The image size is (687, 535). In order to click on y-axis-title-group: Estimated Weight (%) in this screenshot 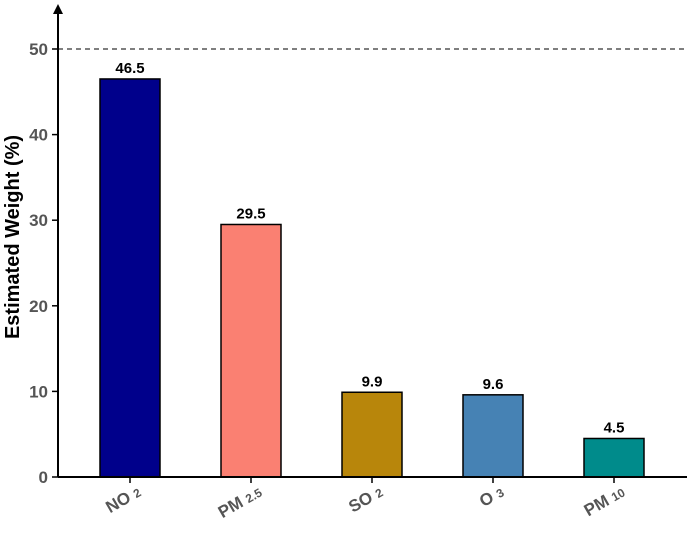, I will do `click(13, 237)`.